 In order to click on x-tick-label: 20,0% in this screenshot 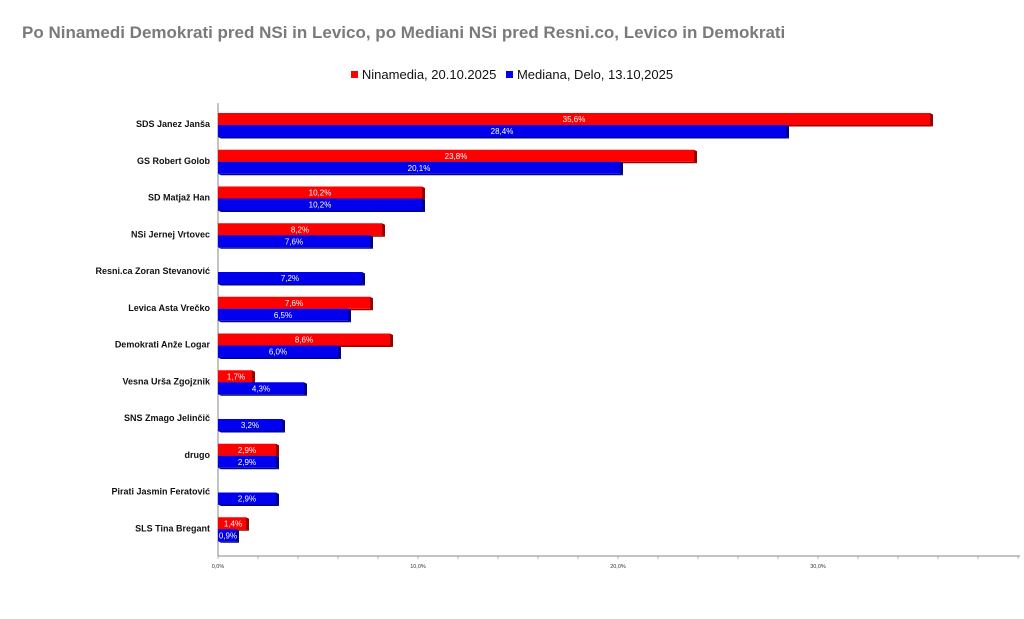, I will do `click(618, 567)`.